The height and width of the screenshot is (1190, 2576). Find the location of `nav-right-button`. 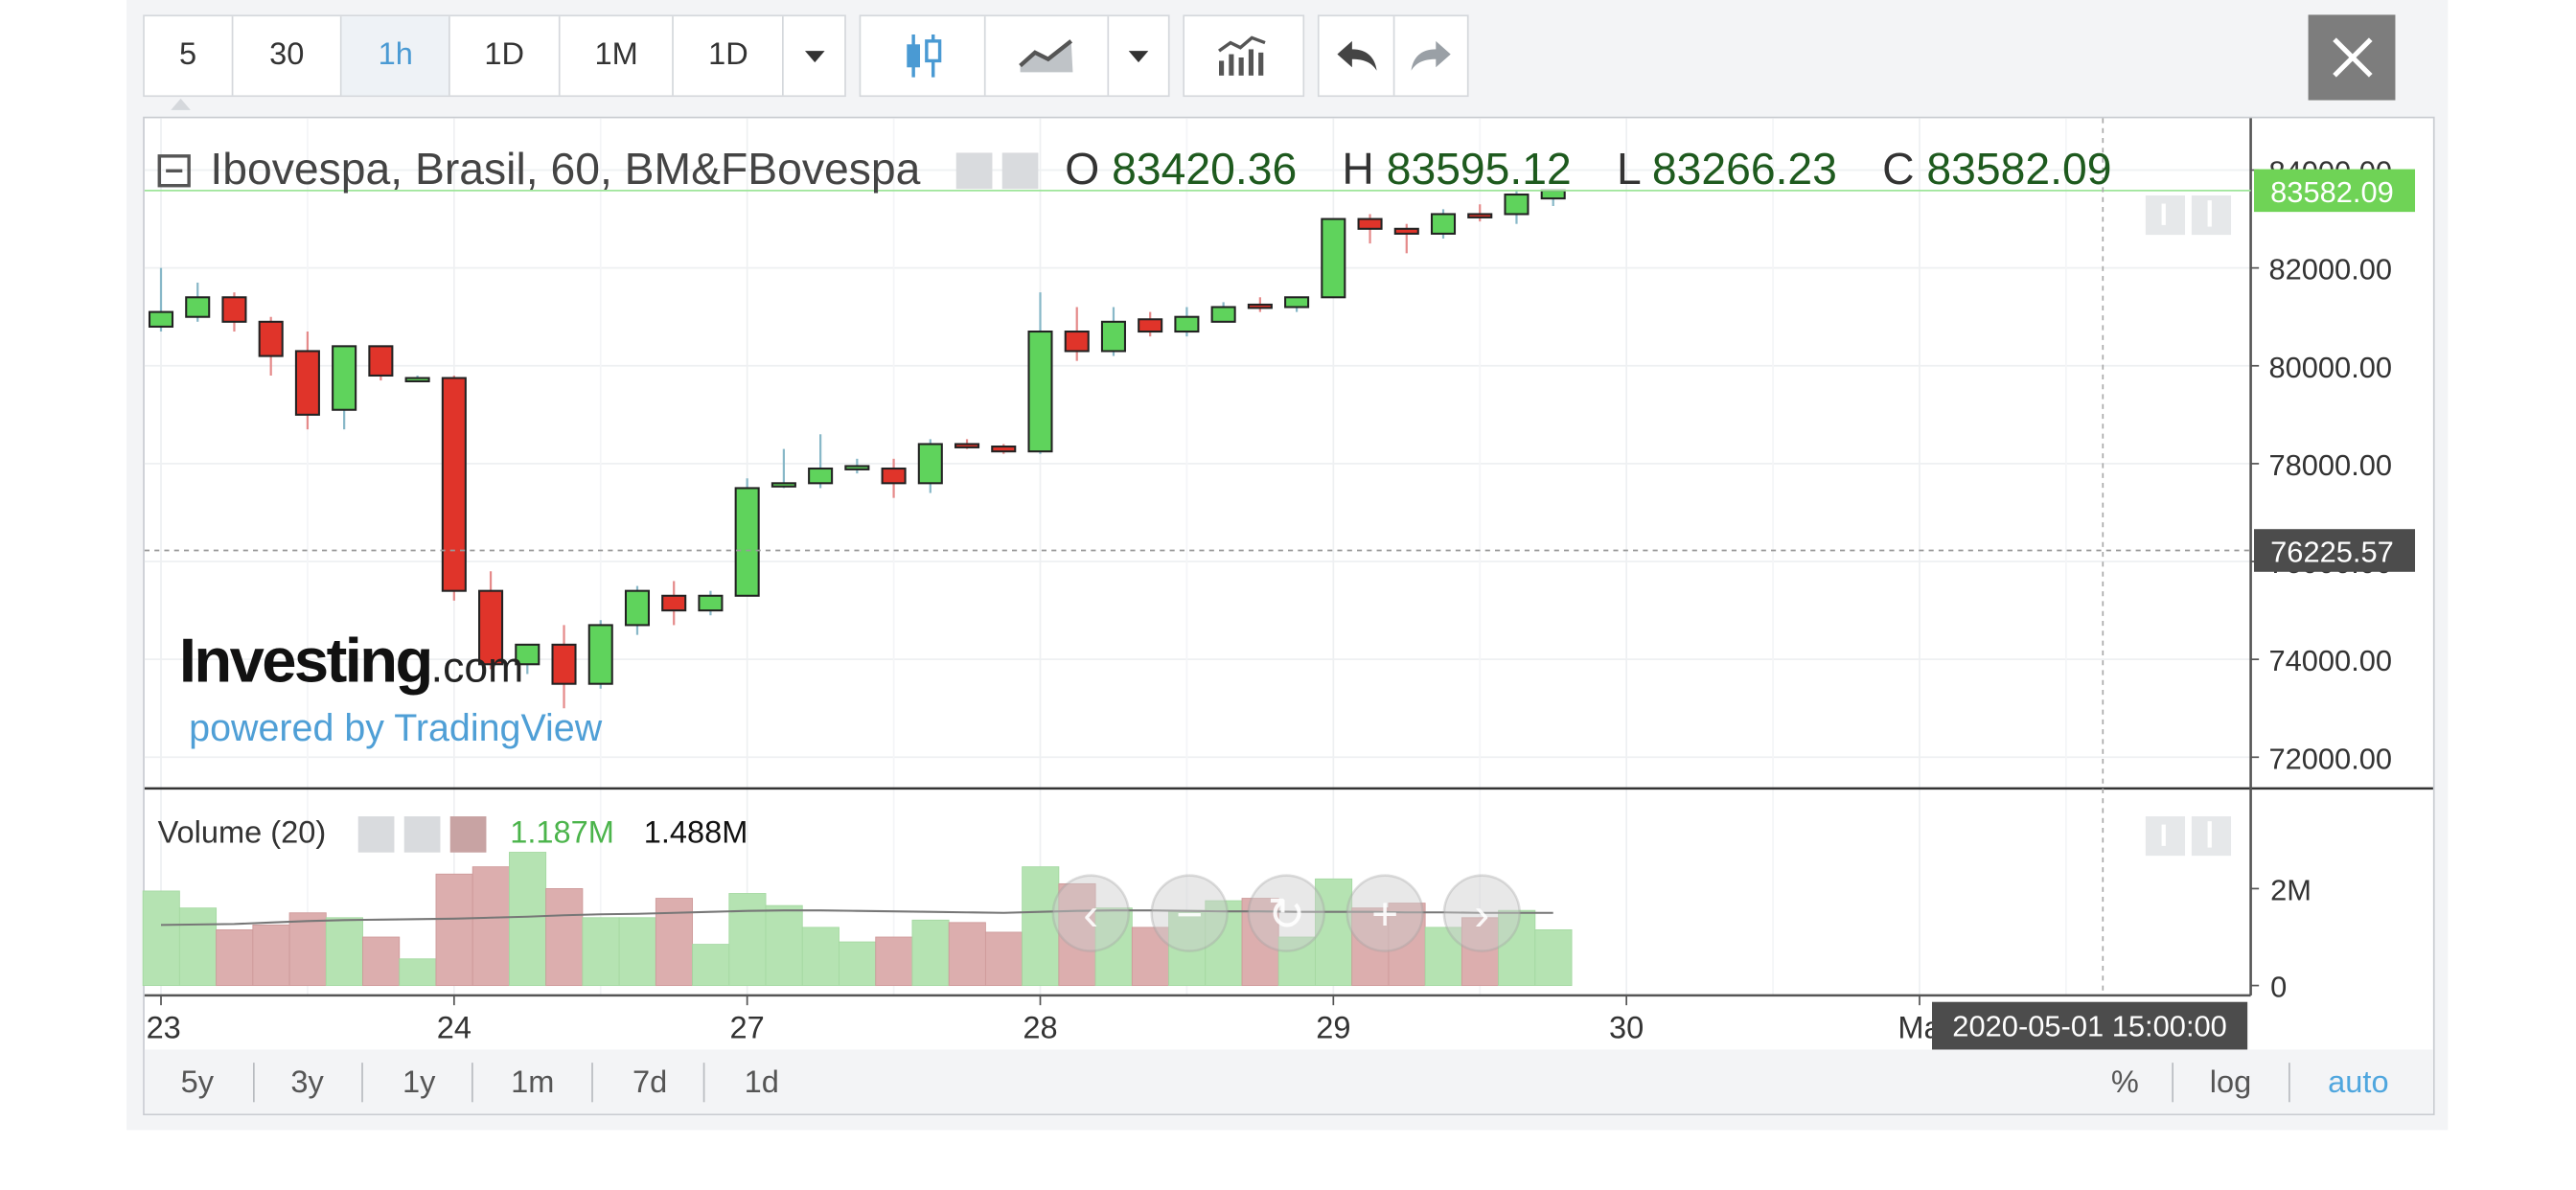

nav-right-button is located at coordinates (1482, 913).